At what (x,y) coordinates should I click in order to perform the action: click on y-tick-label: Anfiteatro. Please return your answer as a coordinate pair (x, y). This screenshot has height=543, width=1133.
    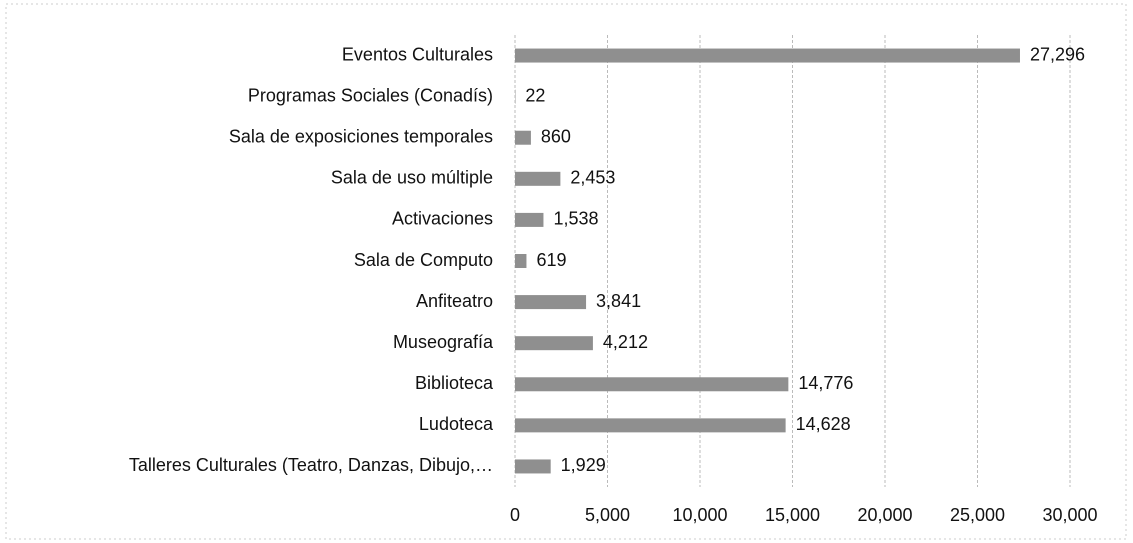
    Looking at the image, I should click on (454, 301).